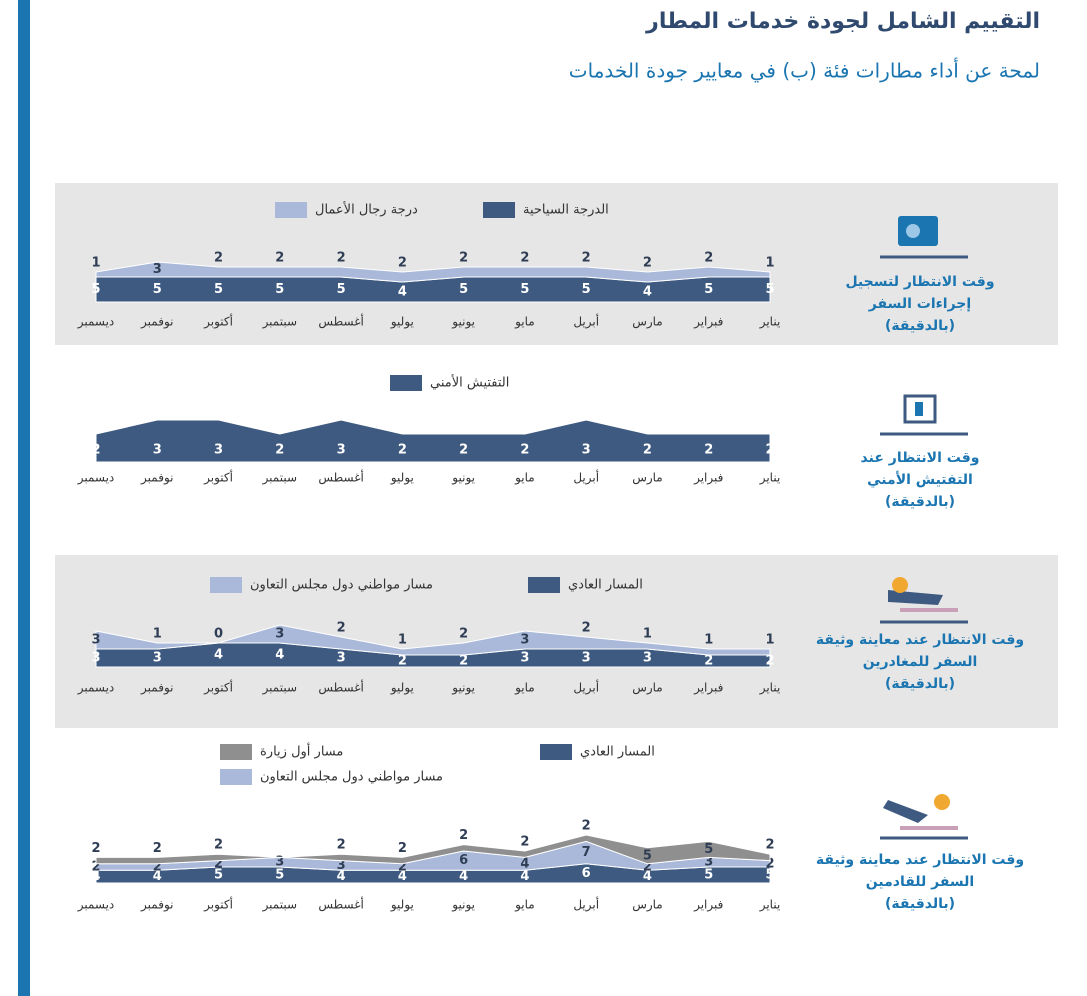 The width and height of the screenshot is (1087, 996). What do you see at coordinates (301, 751) in the screenshot?
I see `legend-label: مسار أول زيارة` at bounding box center [301, 751].